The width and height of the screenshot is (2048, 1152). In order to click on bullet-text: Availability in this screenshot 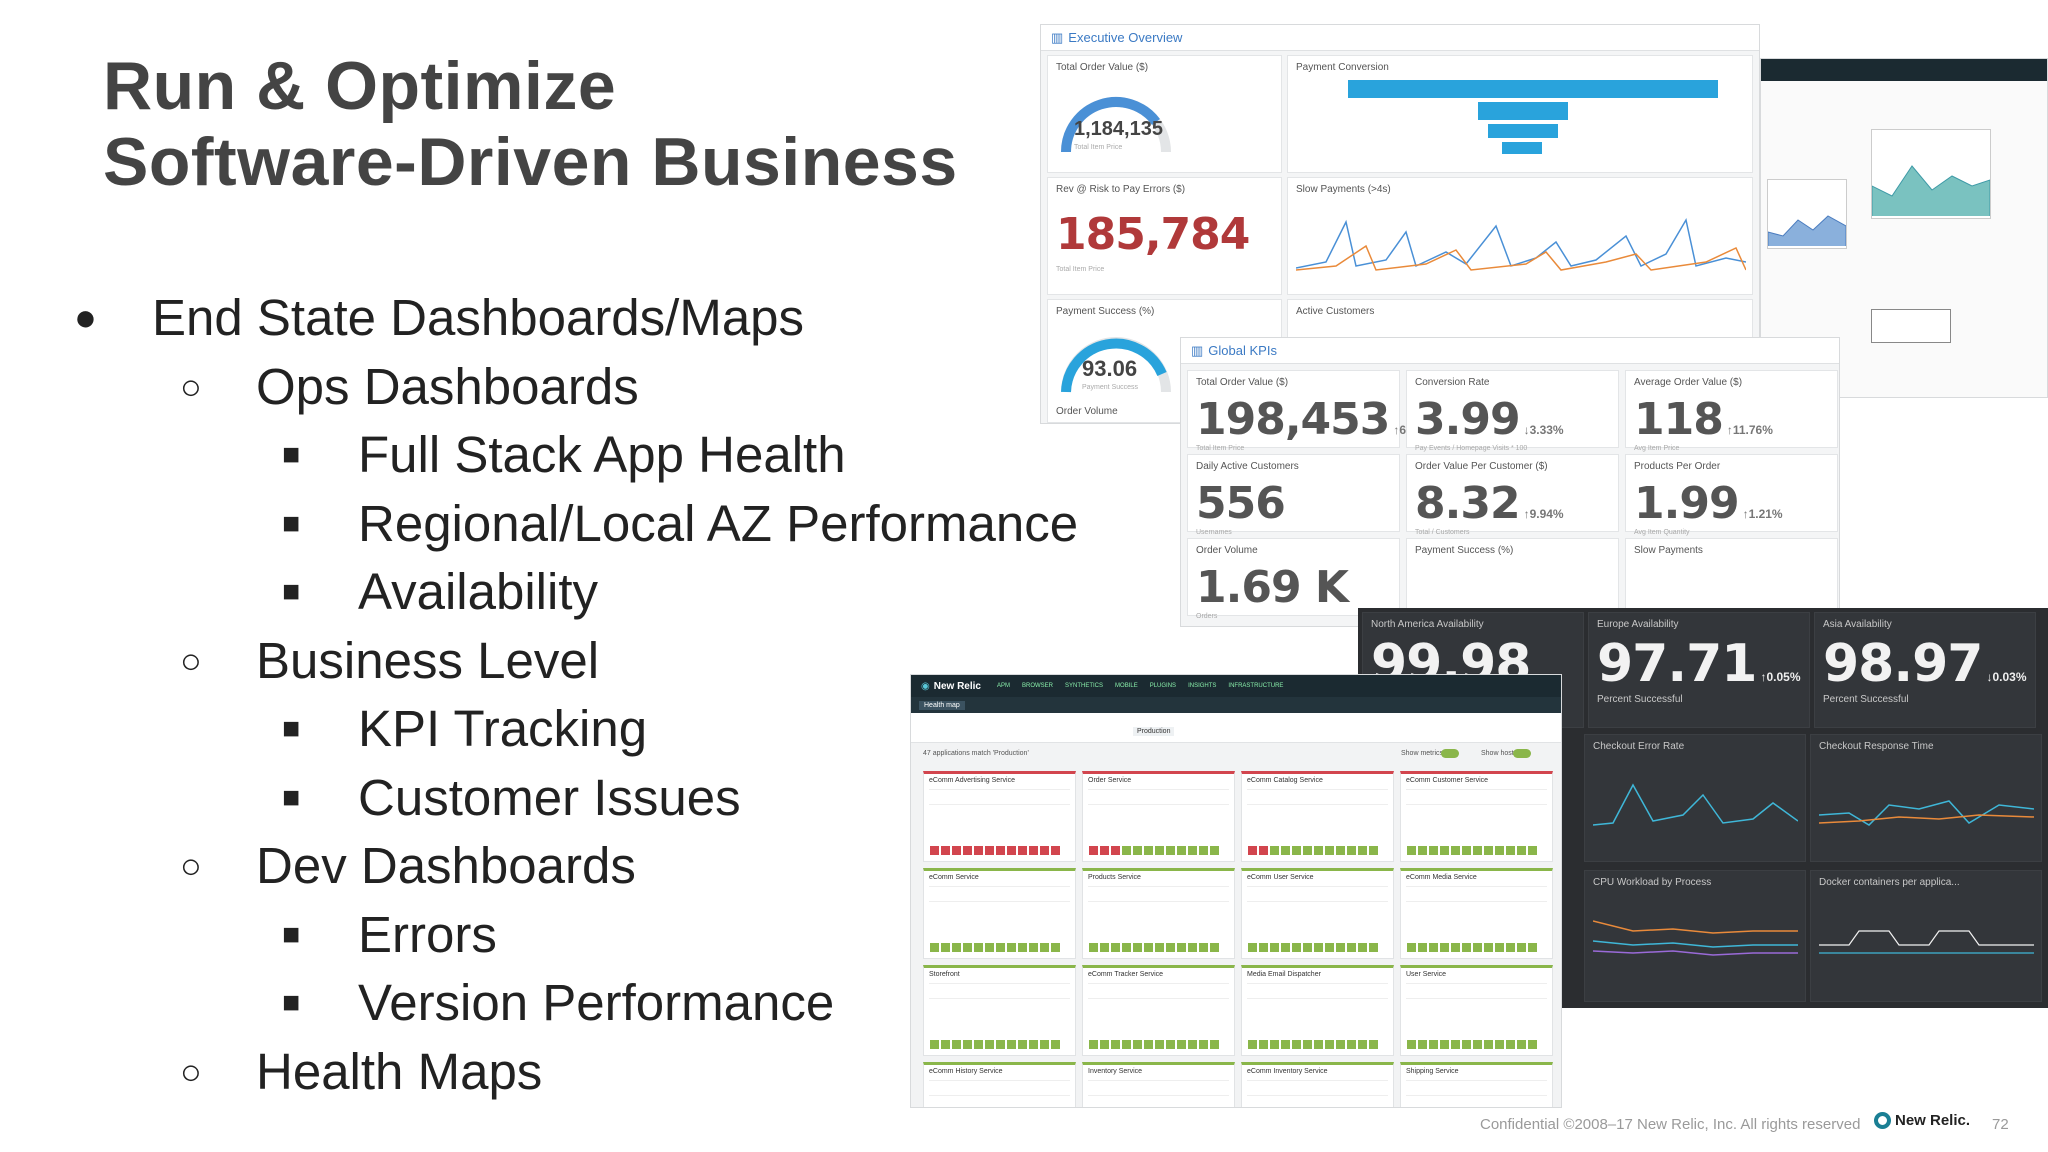, I will do `click(478, 591)`.